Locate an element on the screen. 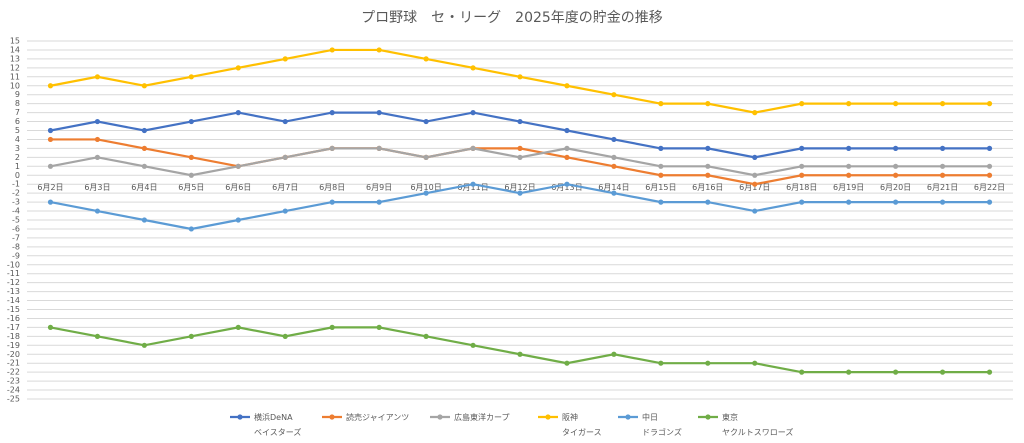  series-line is located at coordinates (520, 162).